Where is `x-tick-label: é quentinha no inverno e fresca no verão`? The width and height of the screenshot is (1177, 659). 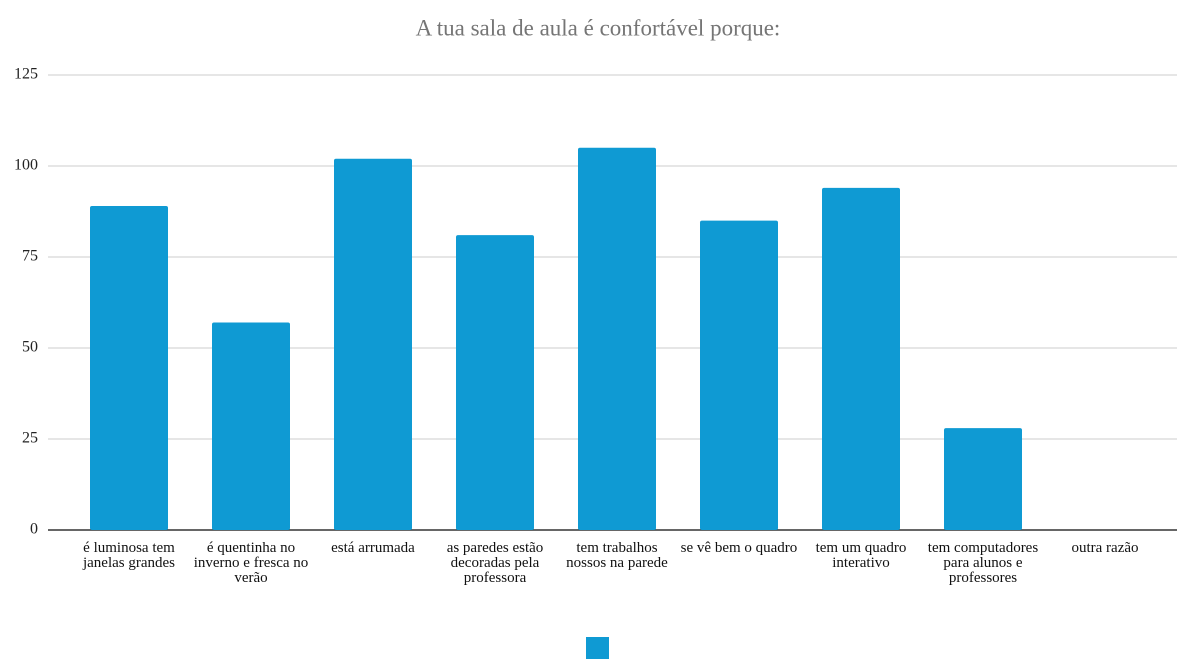 x-tick-label: é quentinha no inverno e fresca no verão is located at coordinates (251, 563).